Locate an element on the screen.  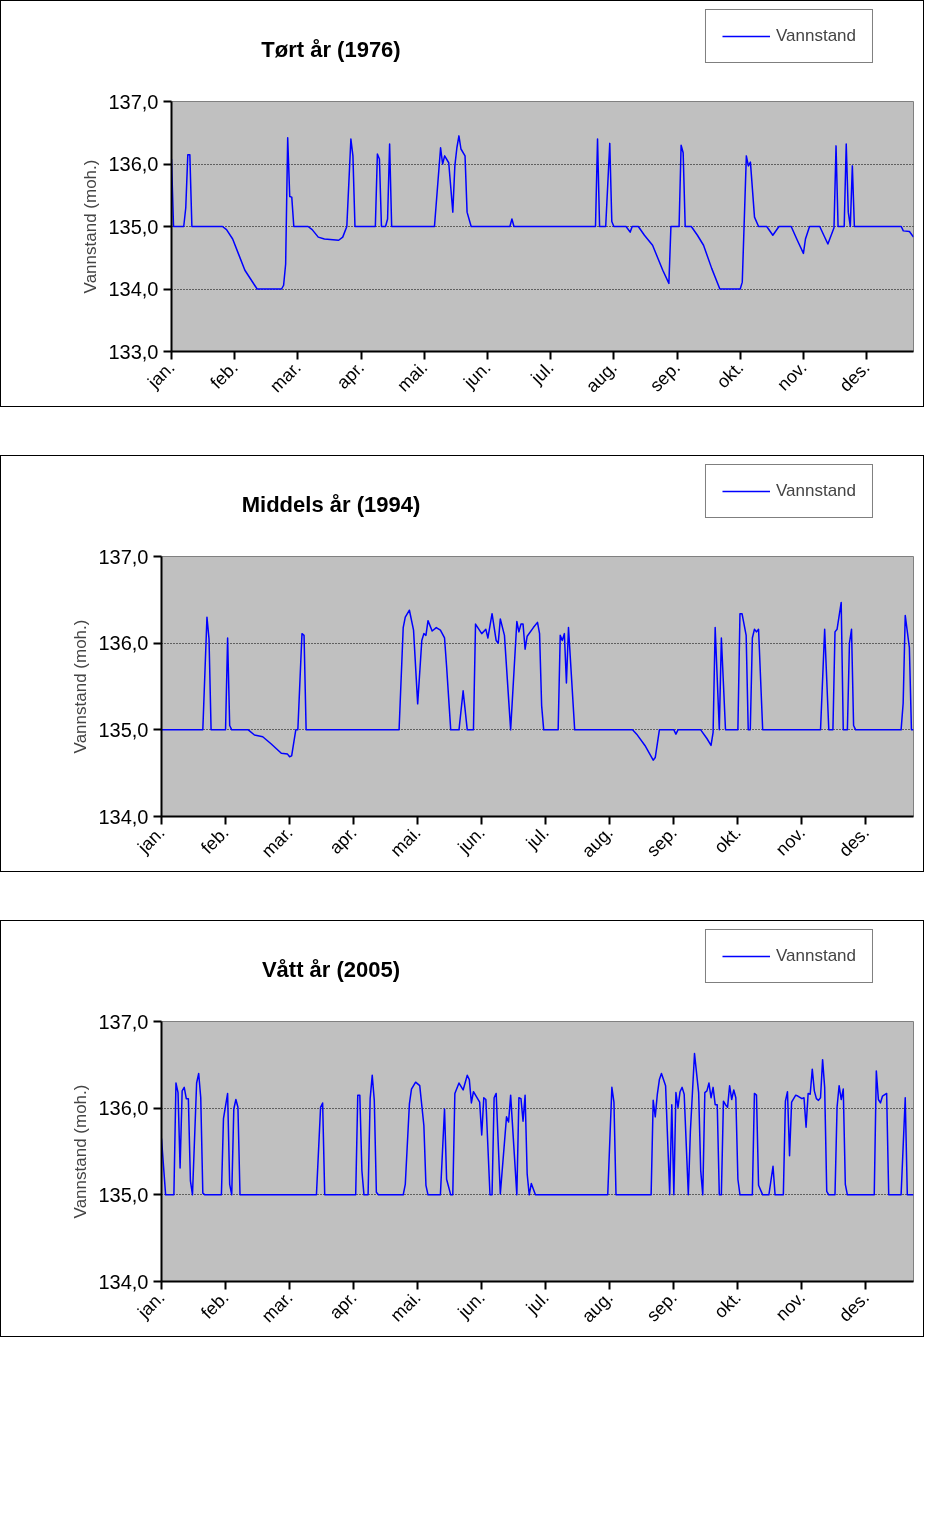
y-tick-label: 133,0 is located at coordinates (133, 351).